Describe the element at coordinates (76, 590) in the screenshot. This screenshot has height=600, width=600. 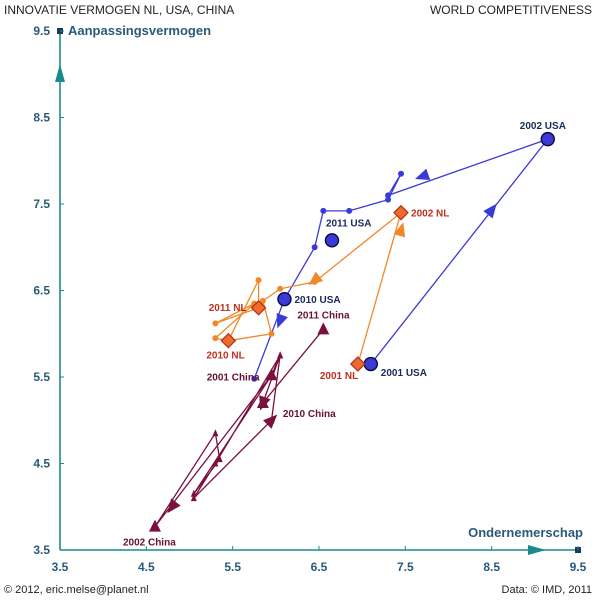
I see `copyright-text: © 2012, eric.melse@planet.nl` at that location.